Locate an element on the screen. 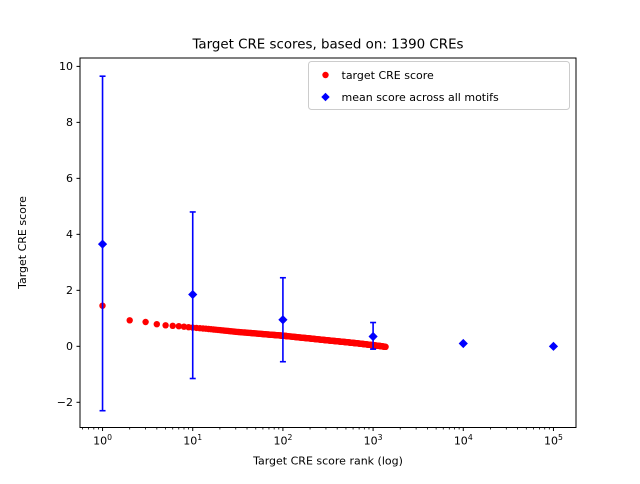 This screenshot has height=484, width=640. y-tick-label: 10 is located at coordinates (66, 66).